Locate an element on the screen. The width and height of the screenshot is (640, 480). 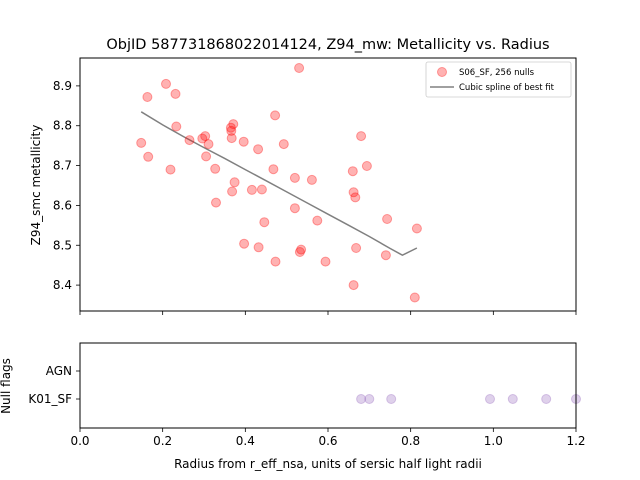
category-tick-label: AGN is located at coordinates (59, 371).